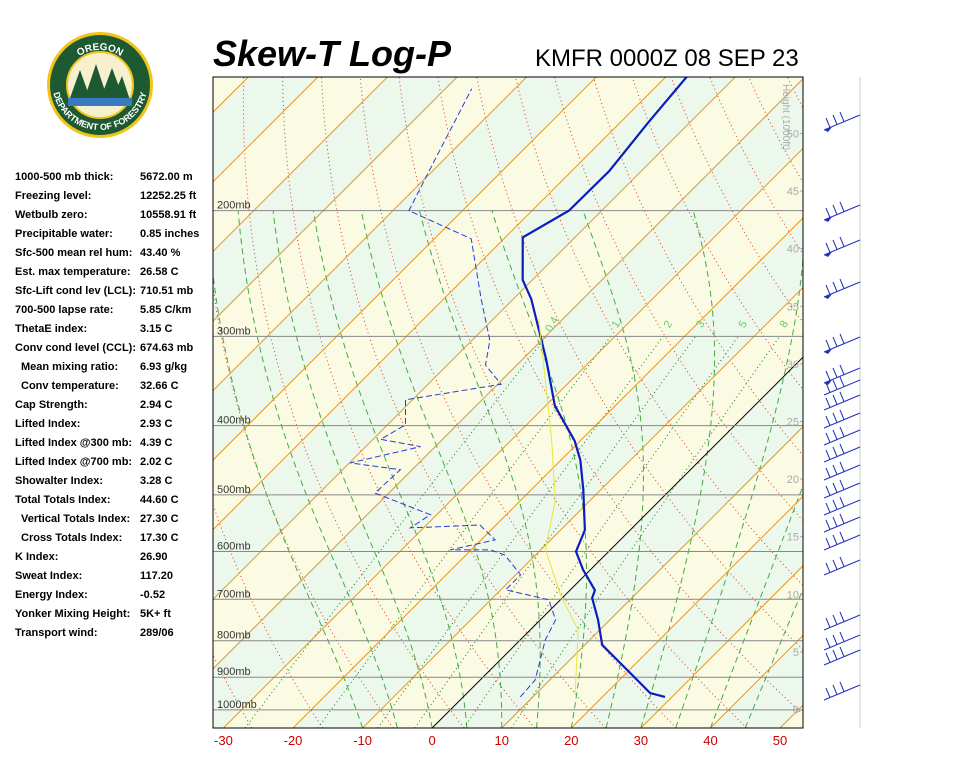  Describe the element at coordinates (793, 480) in the screenshot. I see `y2-tick-label: 20` at that location.